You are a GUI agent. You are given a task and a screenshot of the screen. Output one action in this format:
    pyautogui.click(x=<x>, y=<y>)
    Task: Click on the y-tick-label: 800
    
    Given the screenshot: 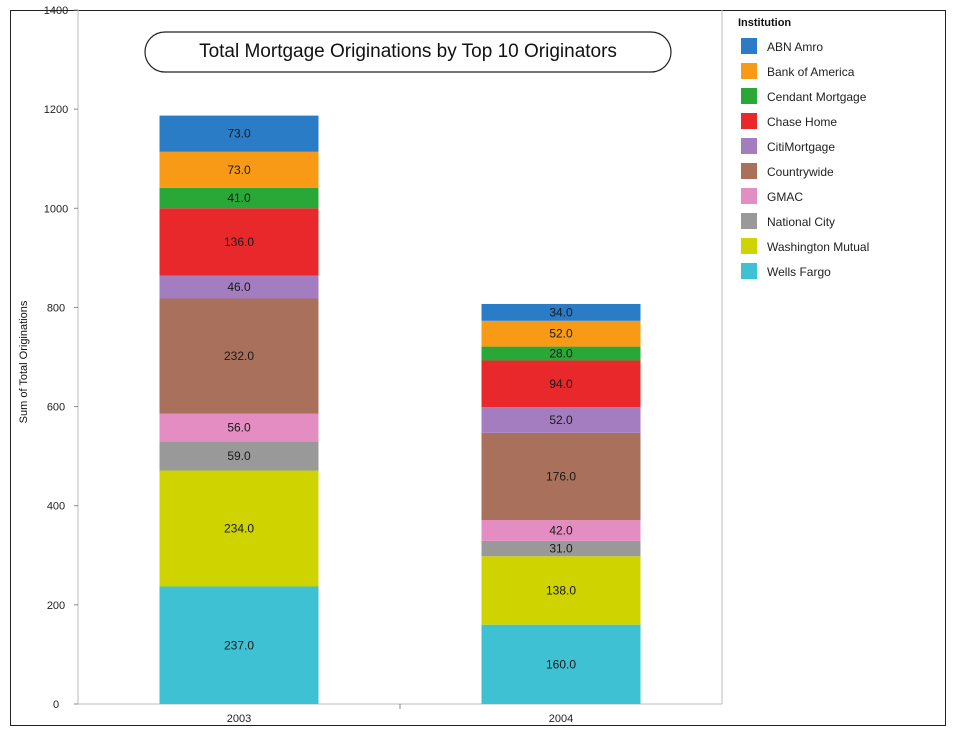 What is the action you would take?
    pyautogui.click(x=56, y=308)
    